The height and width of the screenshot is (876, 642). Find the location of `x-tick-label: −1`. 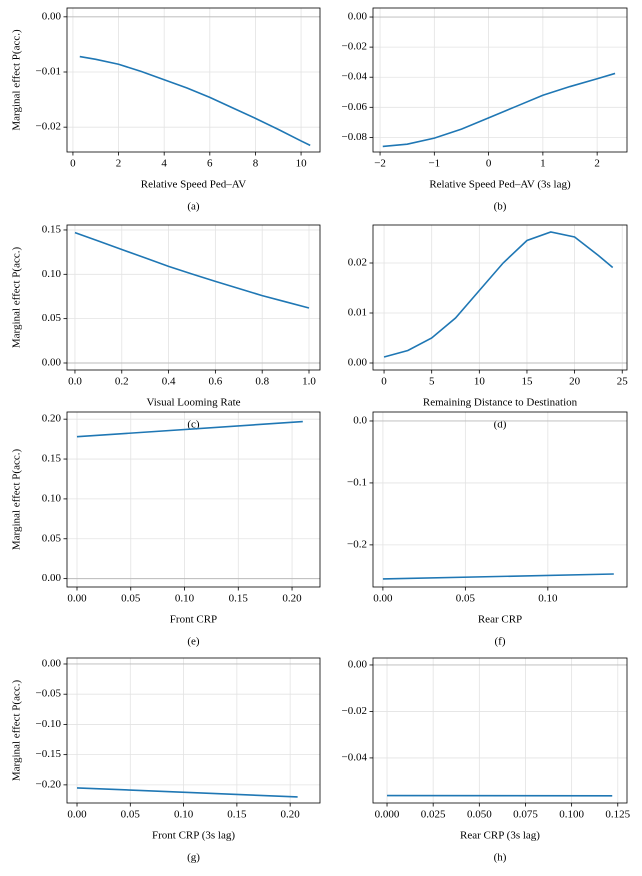

x-tick-label: −1 is located at coordinates (434, 164).